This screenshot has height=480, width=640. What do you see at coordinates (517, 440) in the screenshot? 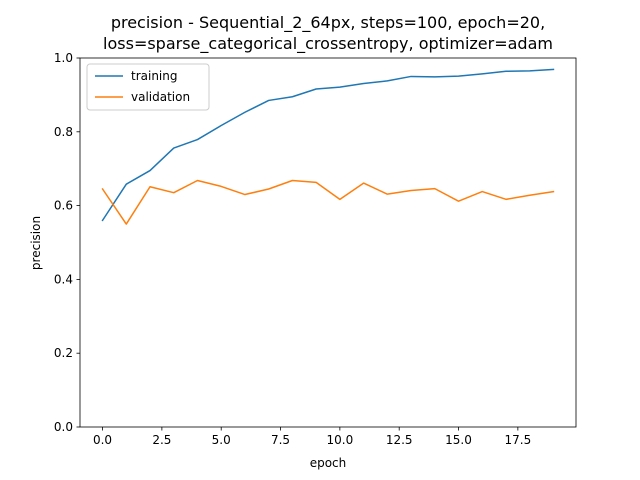
I see `x-tick-label: 17.5` at bounding box center [517, 440].